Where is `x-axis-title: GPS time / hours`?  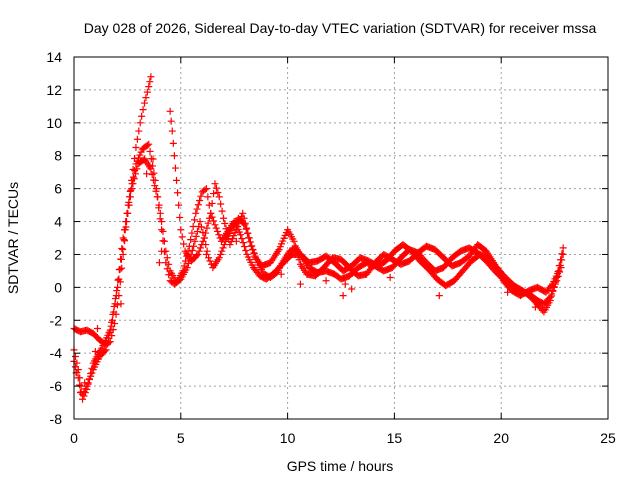 x-axis-title: GPS time / hours is located at coordinates (340, 466).